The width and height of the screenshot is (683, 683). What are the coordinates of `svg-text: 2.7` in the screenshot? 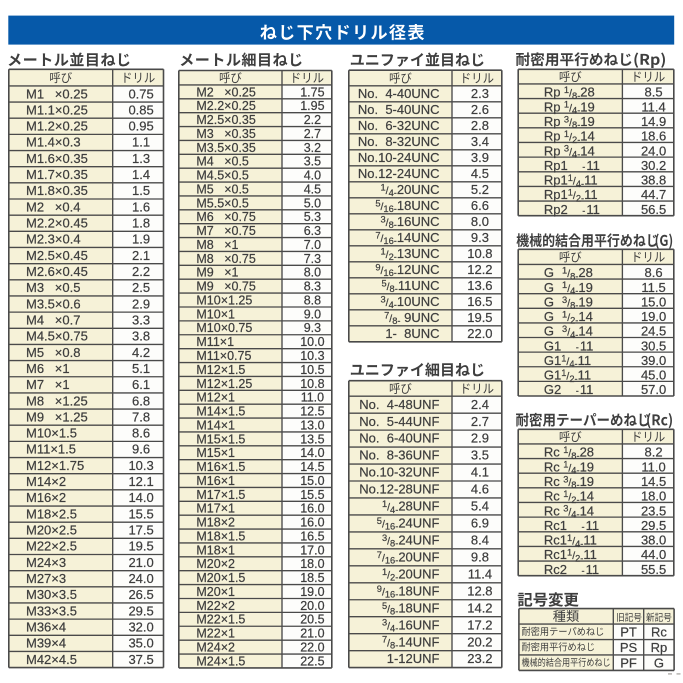 It's located at (480, 421).